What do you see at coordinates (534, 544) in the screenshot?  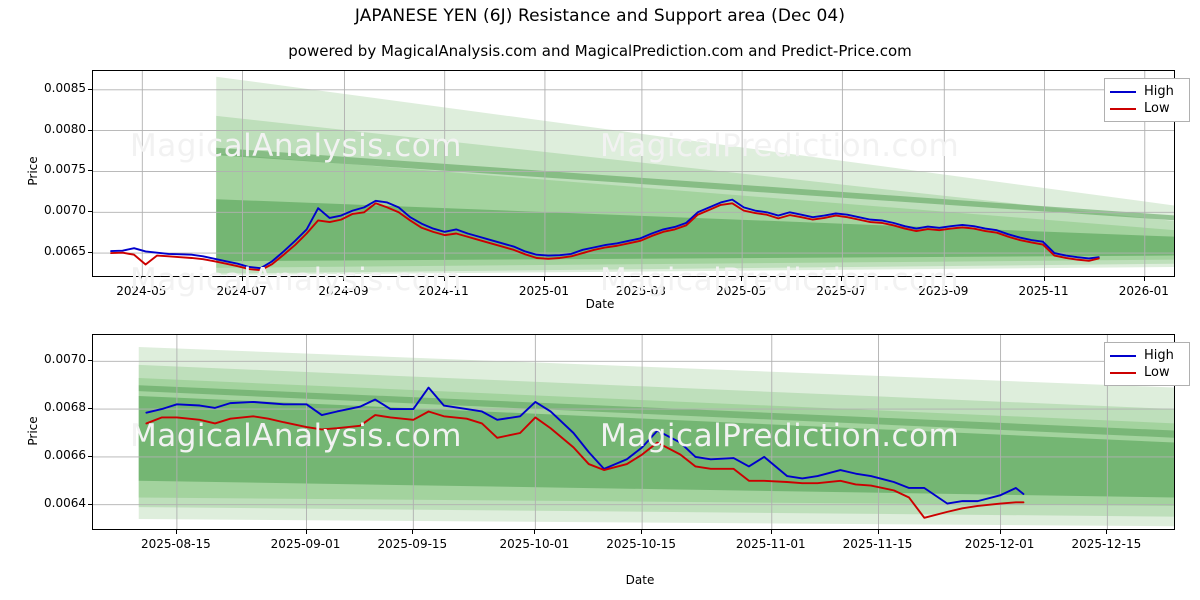 I see `x-tick-label: 2025-10-01` at bounding box center [534, 544].